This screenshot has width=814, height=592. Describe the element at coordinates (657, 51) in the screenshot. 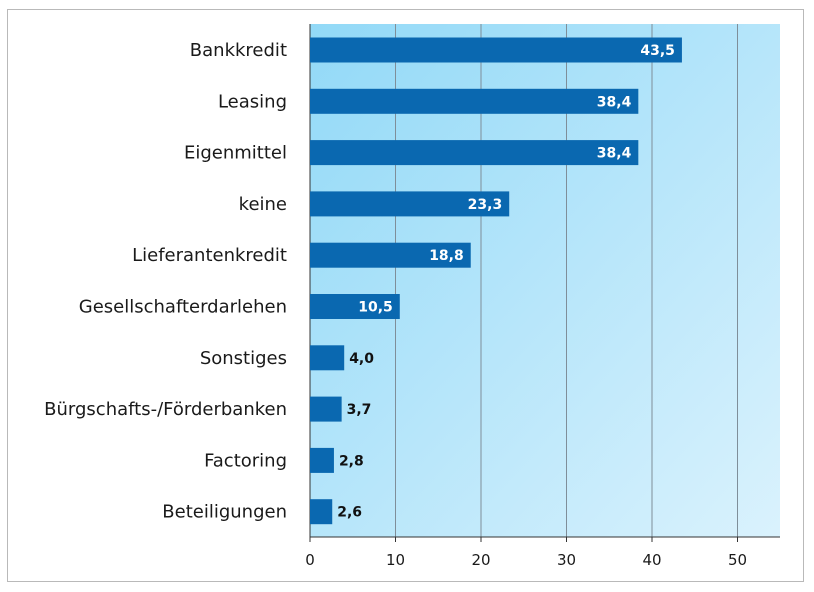

I see `data-label: 43,5` at that location.